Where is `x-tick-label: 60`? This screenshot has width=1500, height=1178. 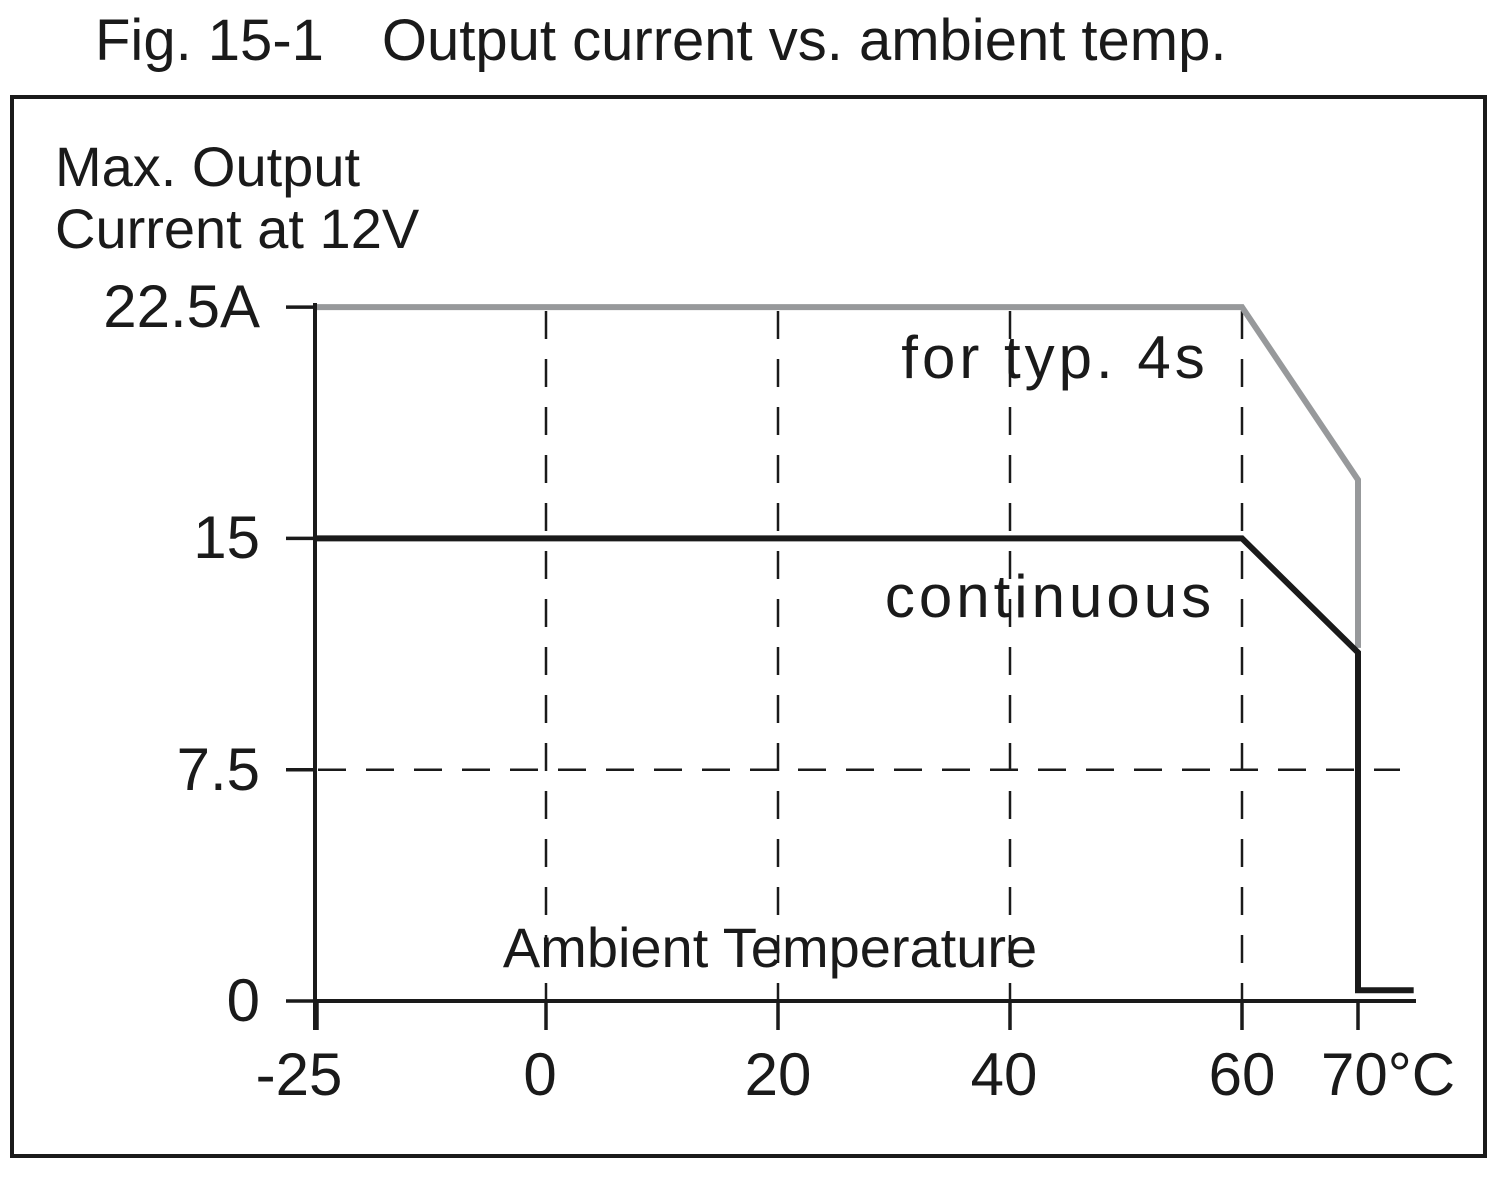 x-tick-label: 60 is located at coordinates (1242, 1074).